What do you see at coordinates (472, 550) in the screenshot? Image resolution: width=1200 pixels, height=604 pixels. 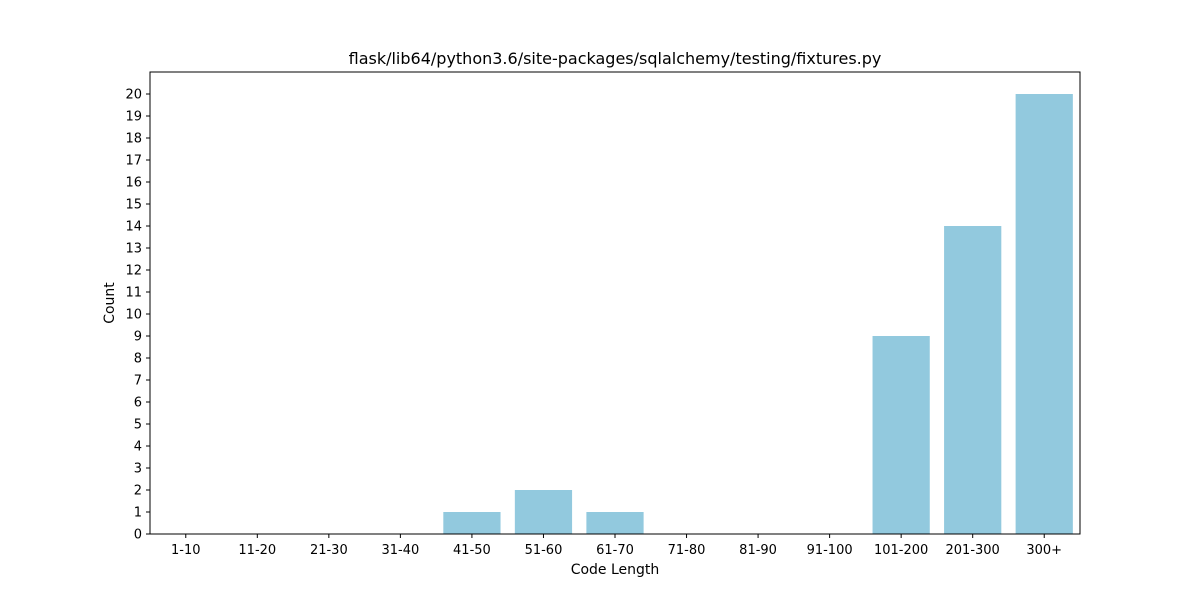 I see `x-tick-label: 41-50` at bounding box center [472, 550].